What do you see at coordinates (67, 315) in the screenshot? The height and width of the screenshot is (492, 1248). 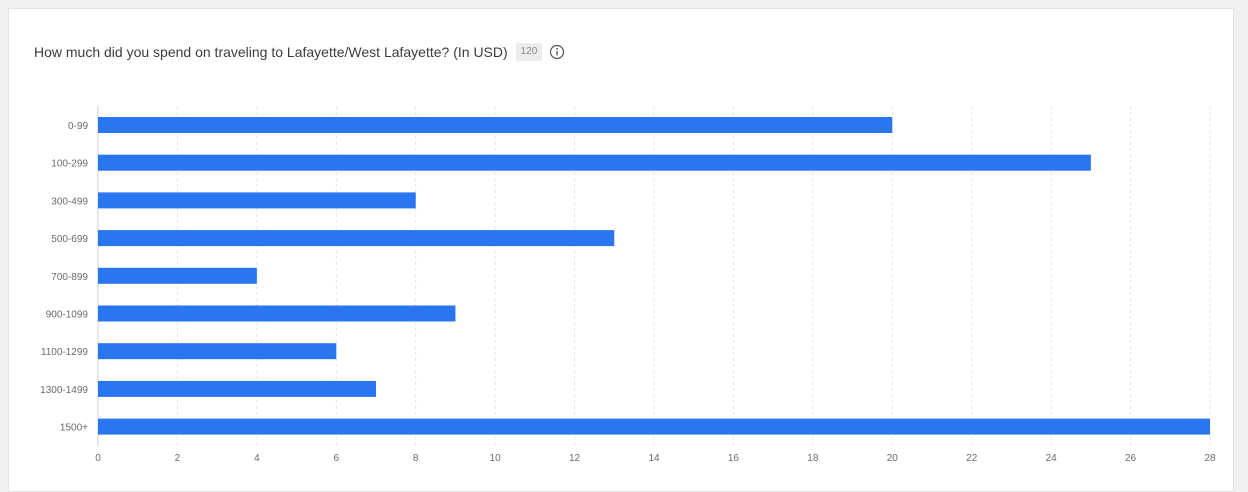 I see `category-label: 900-1099` at bounding box center [67, 315].